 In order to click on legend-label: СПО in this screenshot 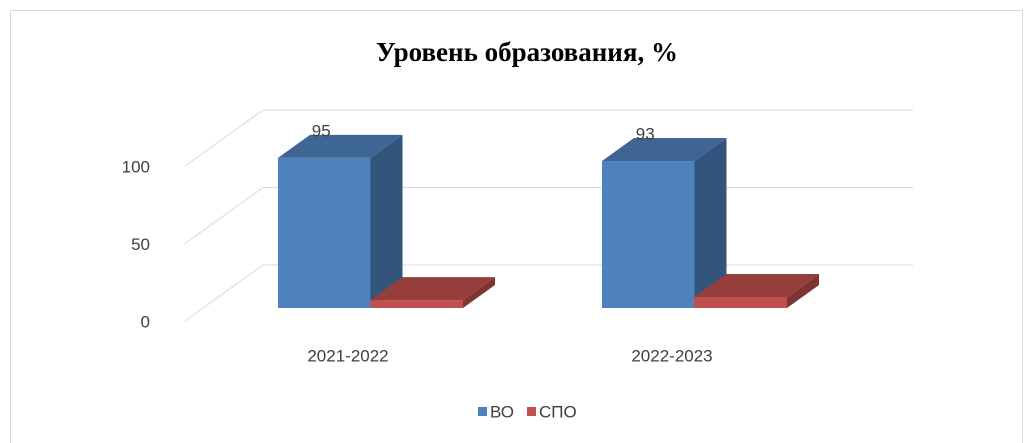, I will do `click(558, 411)`.